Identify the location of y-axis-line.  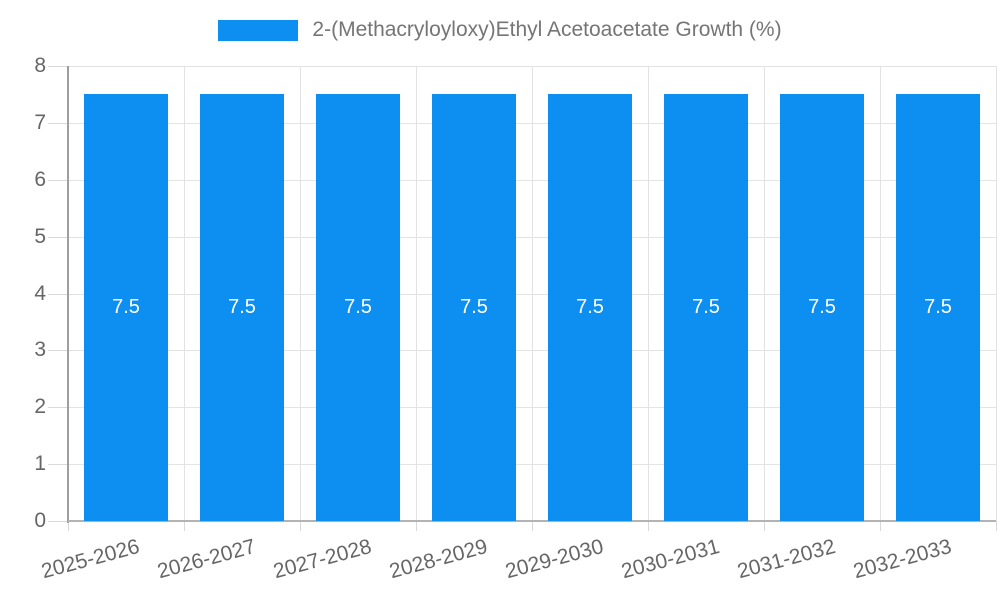
(68, 294).